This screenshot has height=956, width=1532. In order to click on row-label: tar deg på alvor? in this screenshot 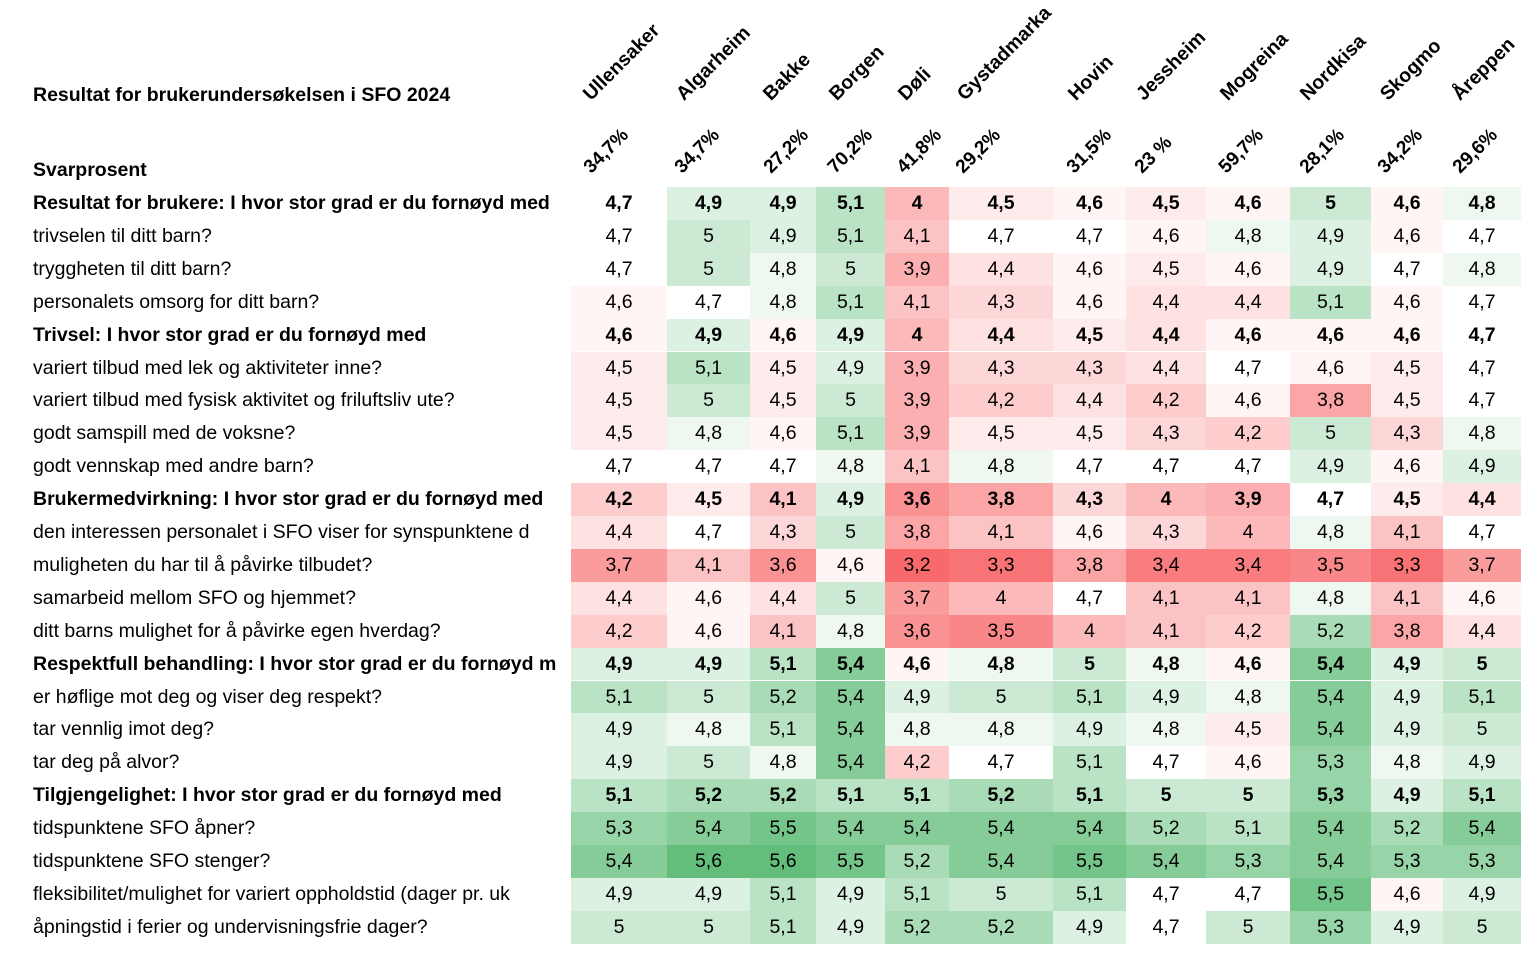, I will do `click(106, 762)`.